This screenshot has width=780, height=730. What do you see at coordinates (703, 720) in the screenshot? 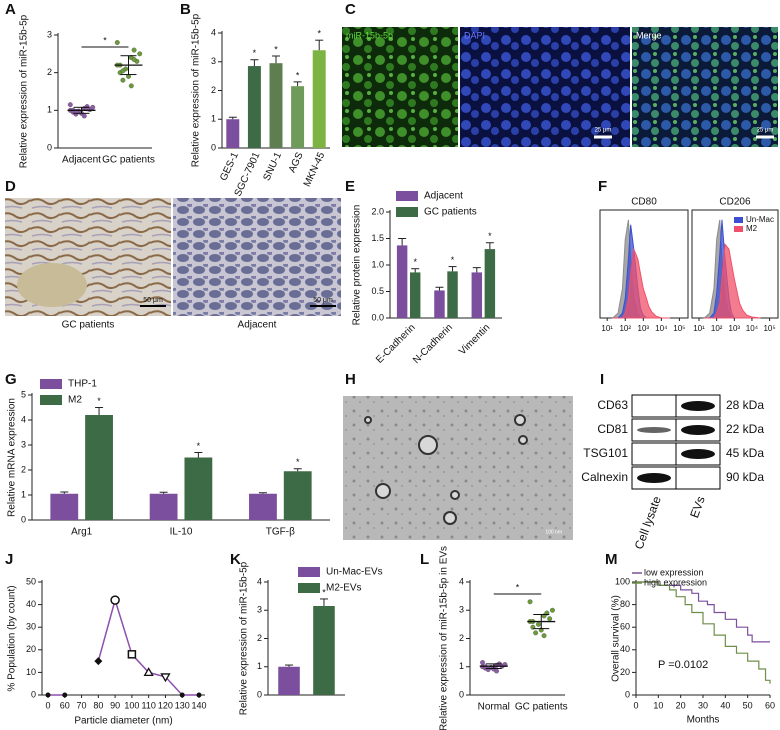
I see `x-axis-label: Months` at bounding box center [703, 720].